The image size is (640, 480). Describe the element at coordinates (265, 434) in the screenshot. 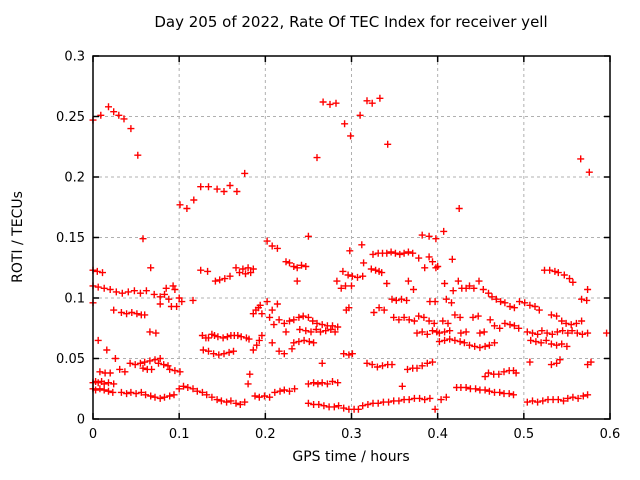

I see `x-tick-label: 0.2` at that location.